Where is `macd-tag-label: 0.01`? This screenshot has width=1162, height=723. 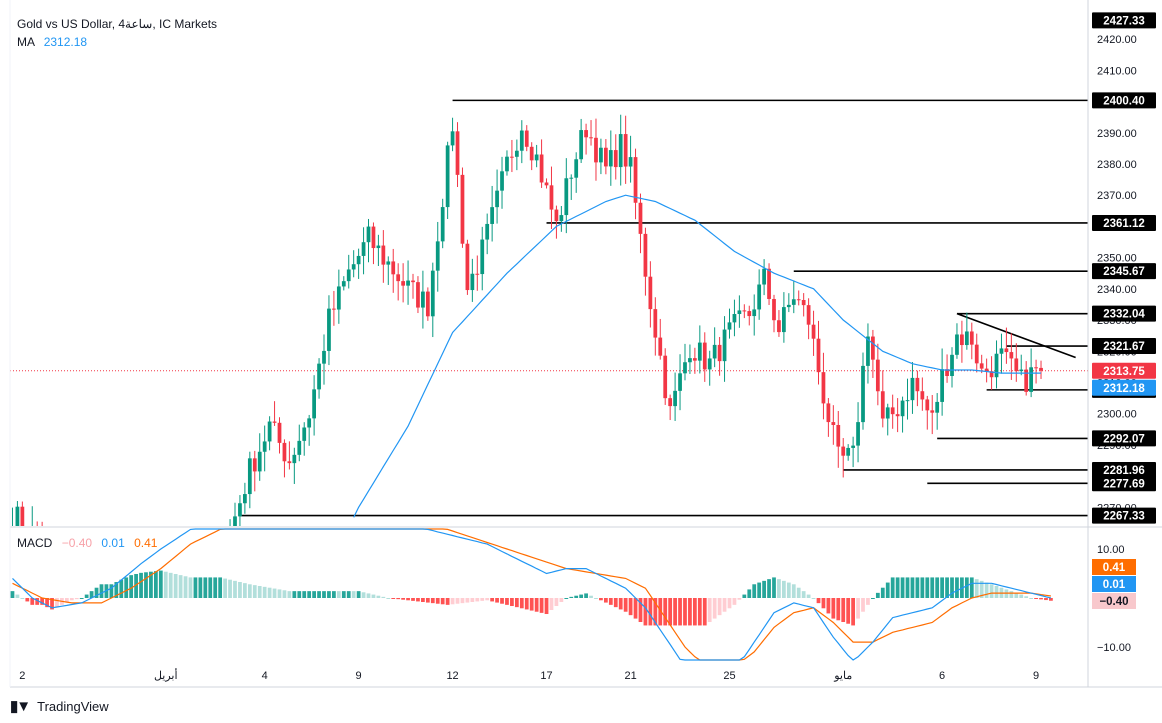 macd-tag-label: 0.01 is located at coordinates (1114, 585).